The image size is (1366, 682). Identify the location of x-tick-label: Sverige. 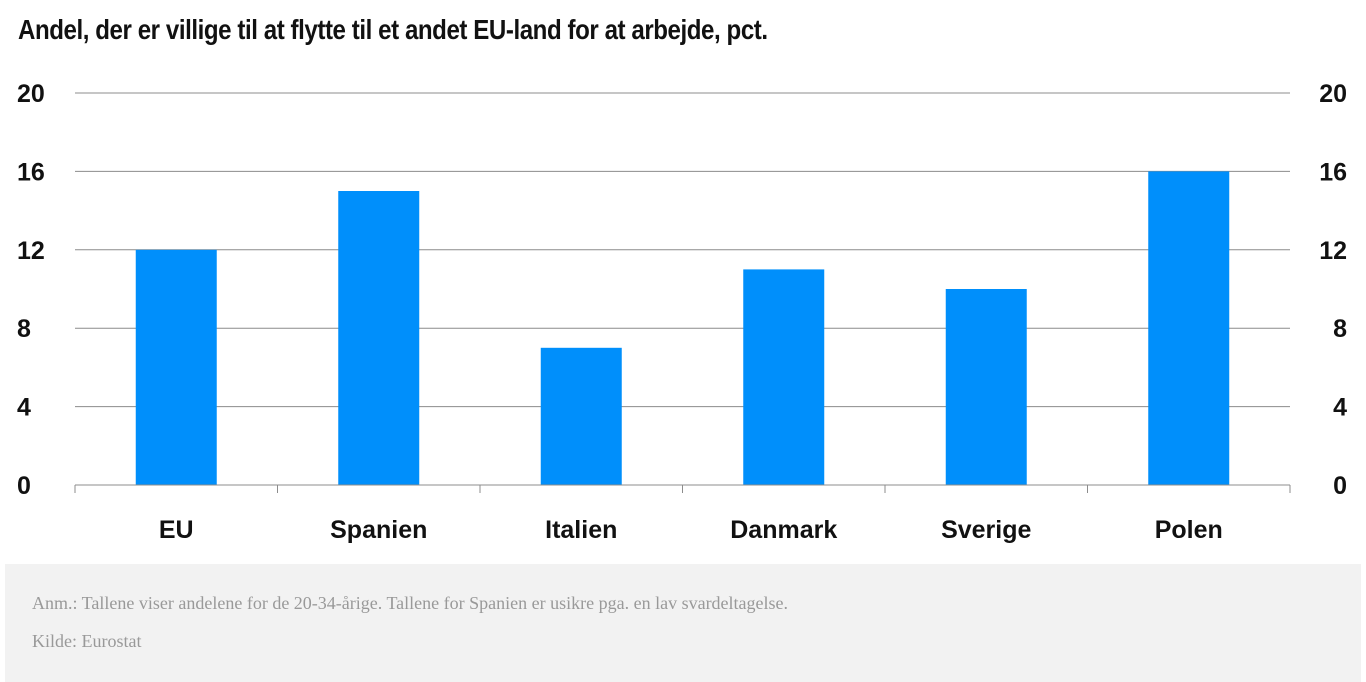
(986, 530).